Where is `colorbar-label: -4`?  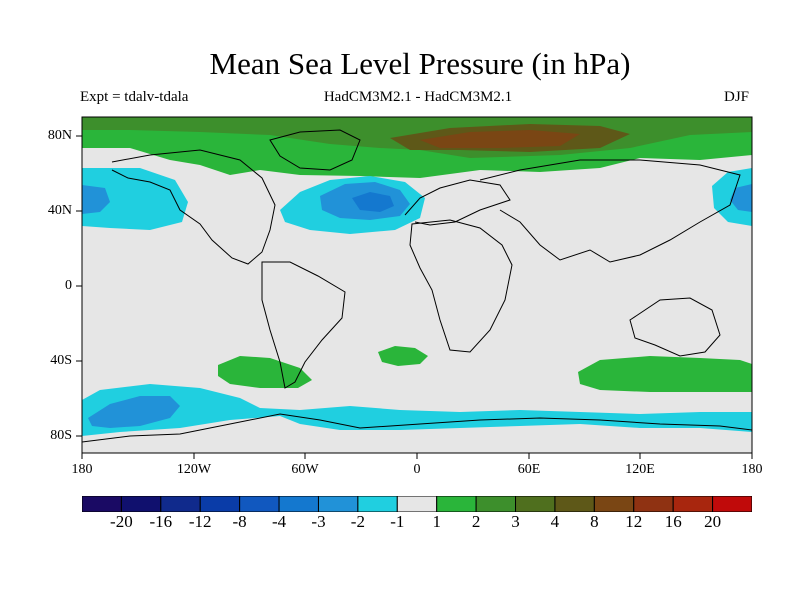 colorbar-label: -4 is located at coordinates (279, 521).